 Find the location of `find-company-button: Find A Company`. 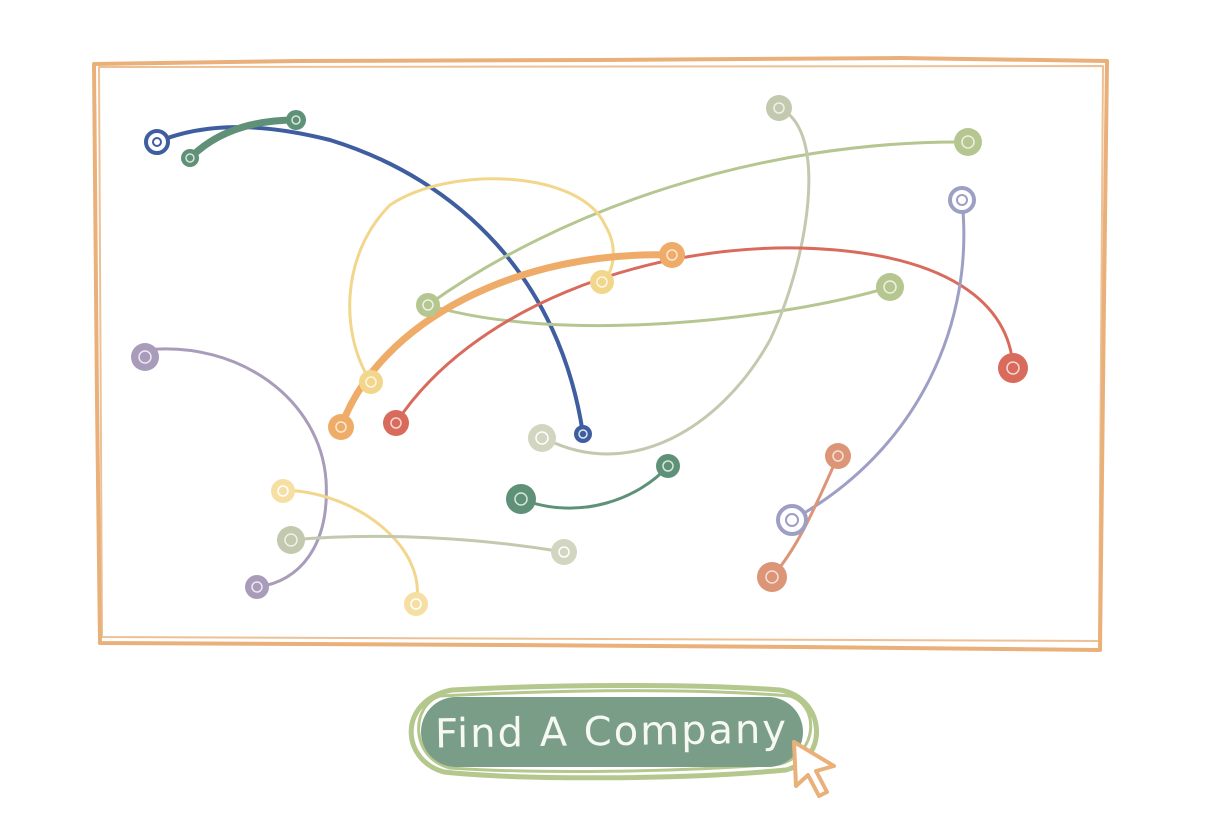

find-company-button: Find A Company is located at coordinates (612, 732).